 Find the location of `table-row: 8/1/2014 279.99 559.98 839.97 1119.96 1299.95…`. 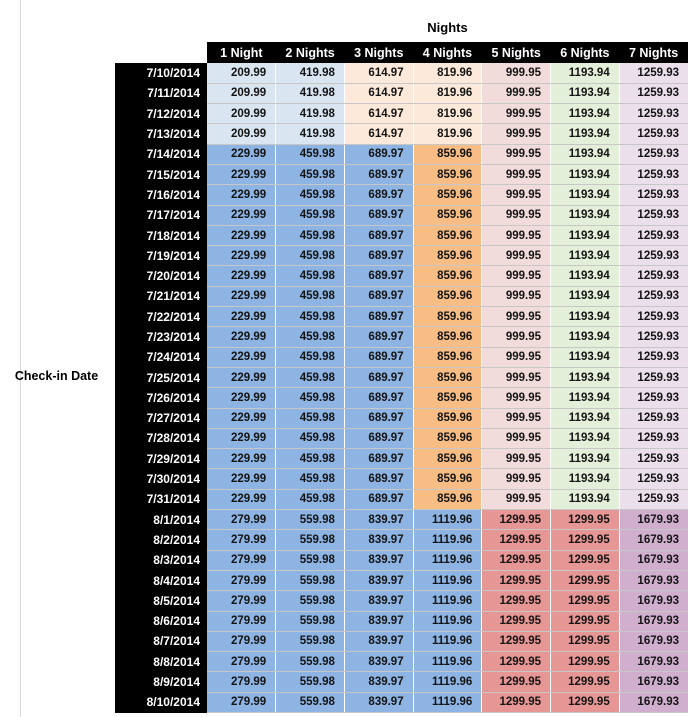

table-row: 8/1/2014 279.99 559.98 839.97 1119.96 1299.95… is located at coordinates (401, 520).